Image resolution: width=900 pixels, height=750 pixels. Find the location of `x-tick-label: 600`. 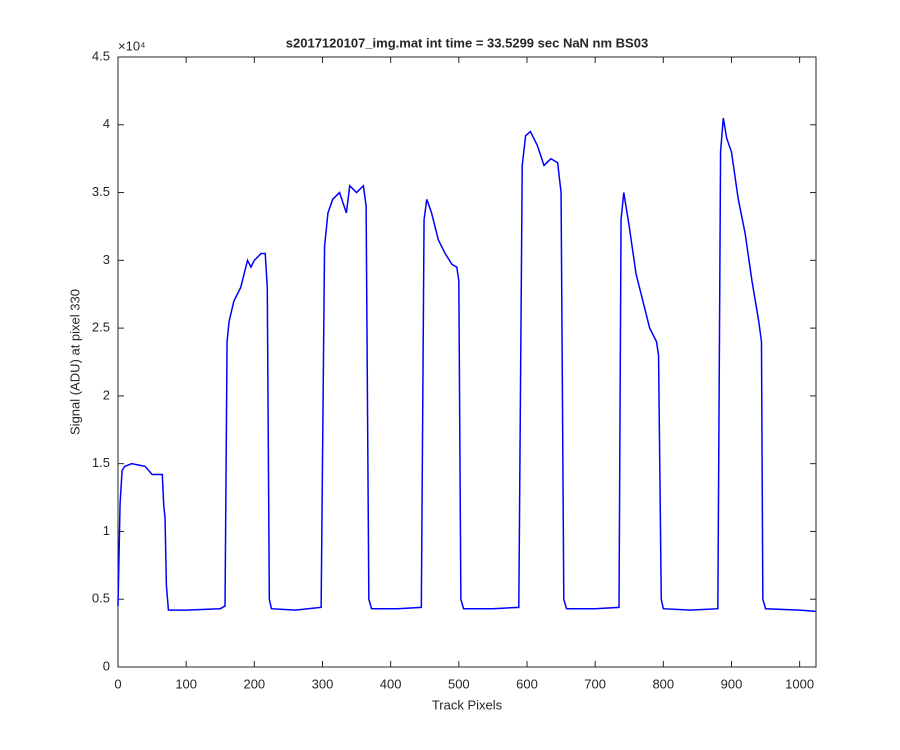

x-tick-label: 600 is located at coordinates (527, 683).